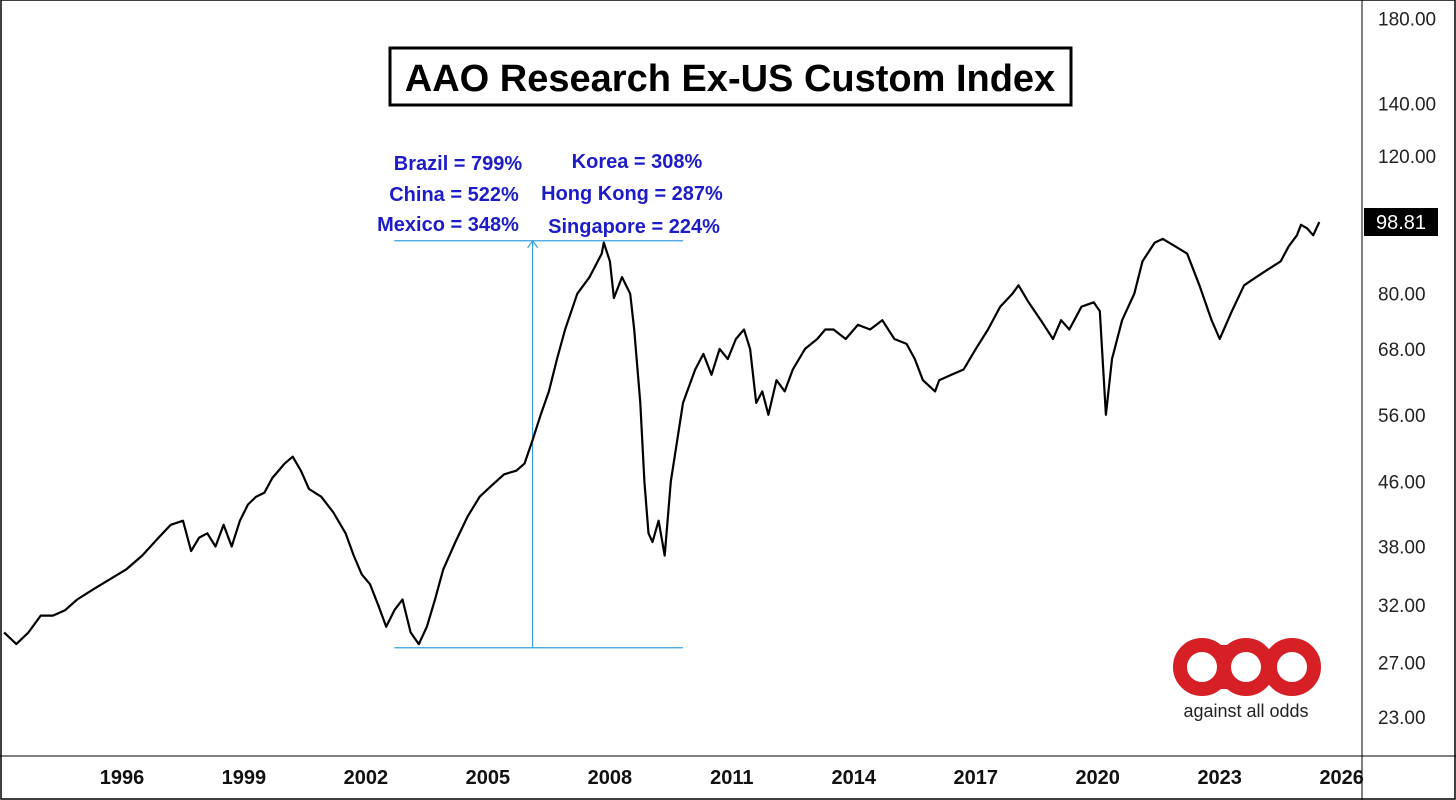 The height and width of the screenshot is (800, 1456). Describe the element at coordinates (533, 244) in the screenshot. I see `measure-arrowhead` at that location.